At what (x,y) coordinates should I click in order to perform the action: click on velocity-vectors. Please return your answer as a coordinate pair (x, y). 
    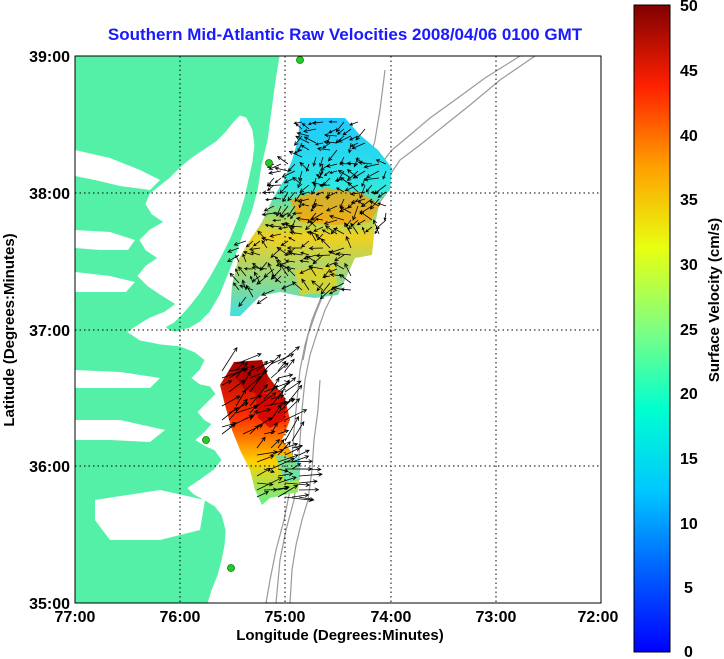
    Looking at the image, I should click on (304, 311).